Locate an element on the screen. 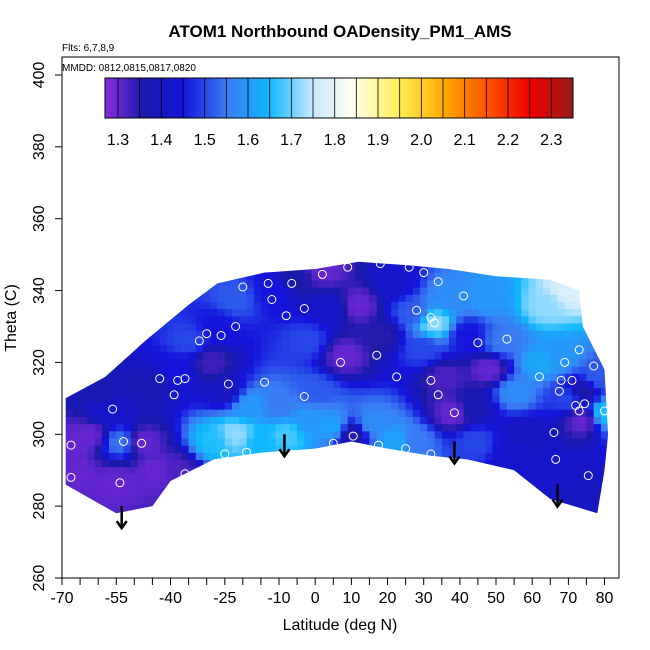 Image resolution: width=650 pixels, height=650 pixels. y-tick-label: 280 is located at coordinates (39, 506).